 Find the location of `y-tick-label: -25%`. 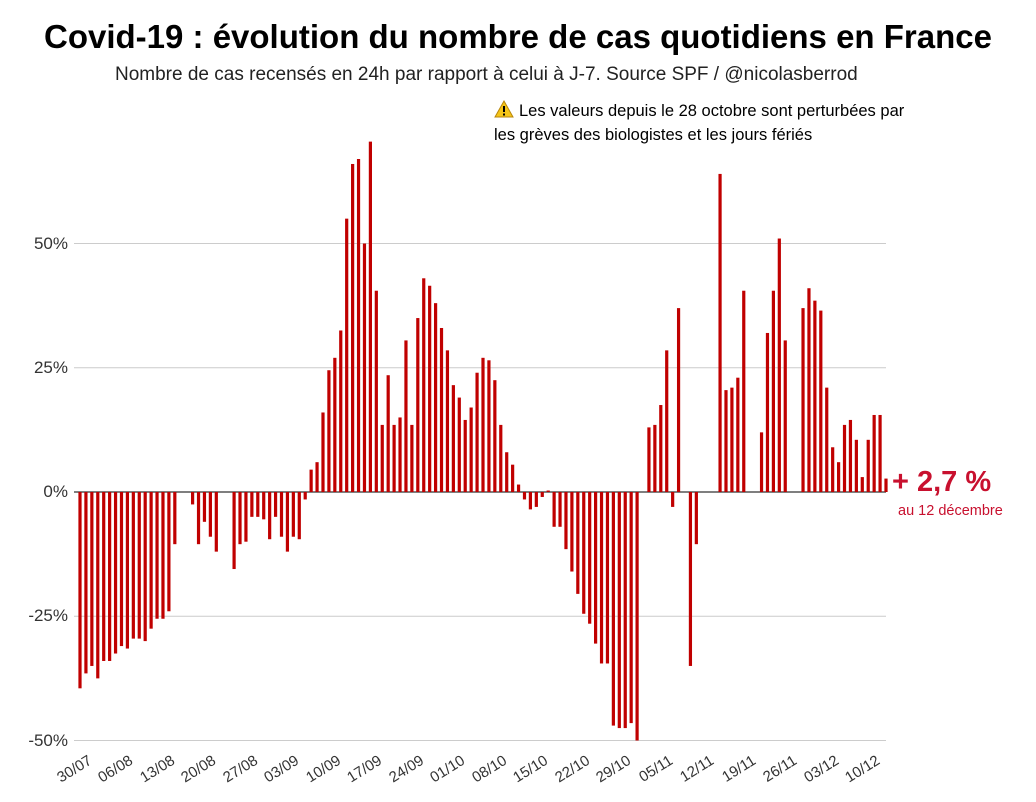

y-tick-label: -25% is located at coordinates (48, 616).